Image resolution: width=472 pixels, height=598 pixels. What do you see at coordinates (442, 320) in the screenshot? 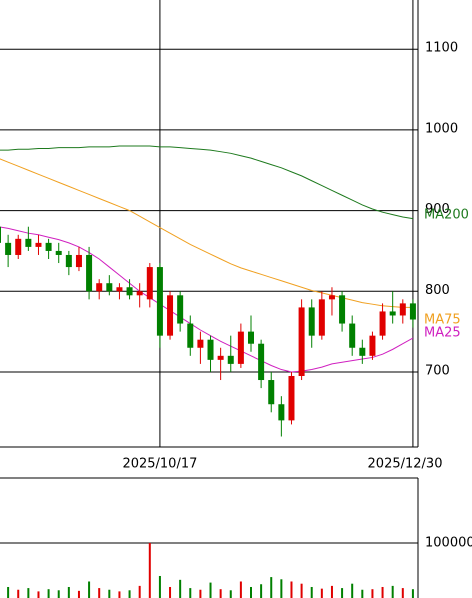
I see `legend-label: MA75` at bounding box center [442, 320].